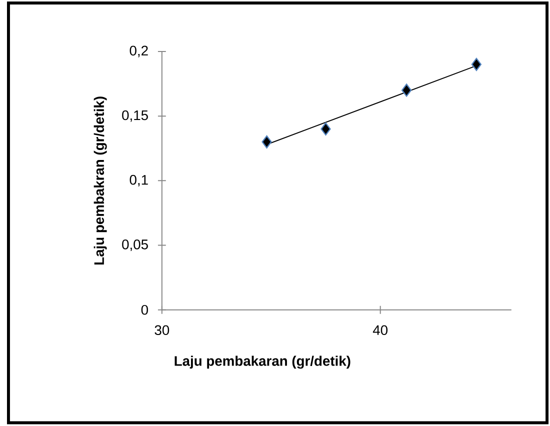 This screenshot has height=426, width=550. Describe the element at coordinates (100, 180) in the screenshot. I see `y-axis-title: Laju pembakran (gr/detik)` at that location.